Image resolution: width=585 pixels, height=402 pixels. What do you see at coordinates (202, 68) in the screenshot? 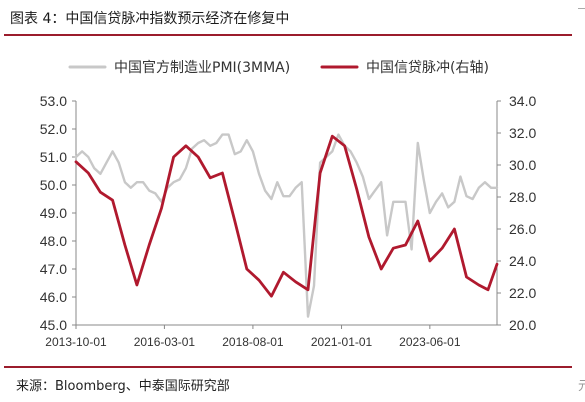
I see `legend-label-pmi: 中国官方制造业PMI(3MMA)` at bounding box center [202, 68].